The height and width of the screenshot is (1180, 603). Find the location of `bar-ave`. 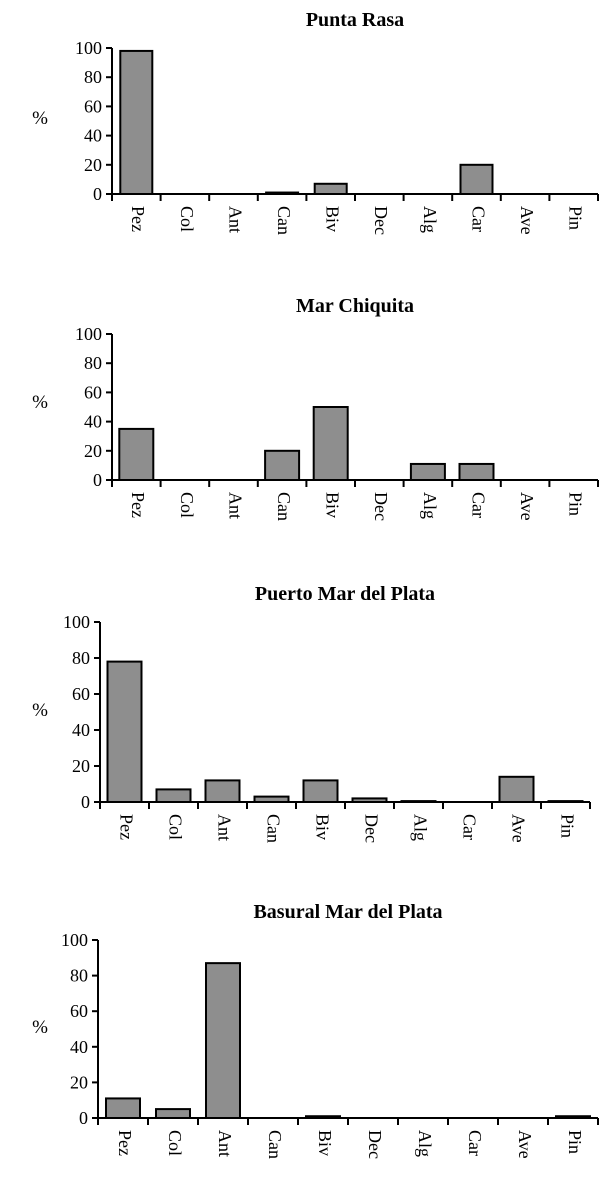

bar-ave is located at coordinates (517, 789).